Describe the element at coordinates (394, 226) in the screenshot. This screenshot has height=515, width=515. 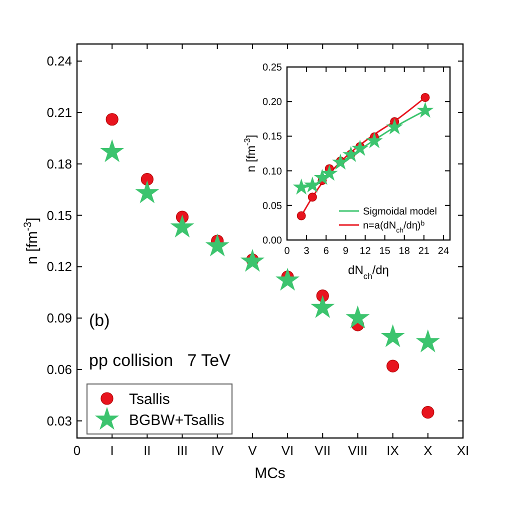
I see `legend-label: n=a(dN$_{ch}$/dη)$^{b}$` at that location.